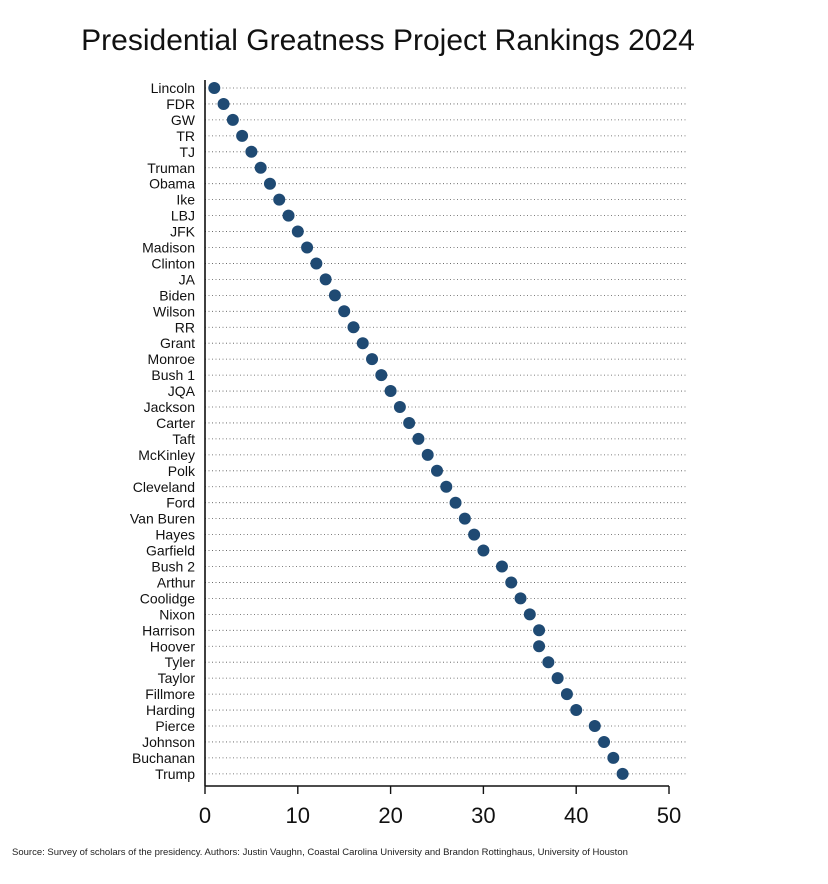 The image size is (828, 884). Describe the element at coordinates (172, 184) in the screenshot. I see `y-tick-label: Obama` at that location.